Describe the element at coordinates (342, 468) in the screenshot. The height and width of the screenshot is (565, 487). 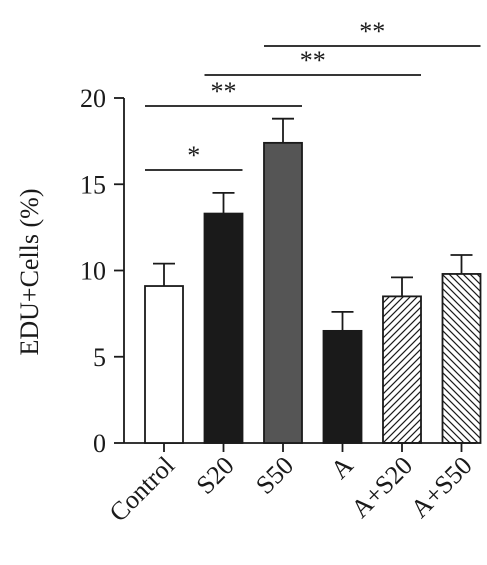
I see `x-tick-label: A` at that location.